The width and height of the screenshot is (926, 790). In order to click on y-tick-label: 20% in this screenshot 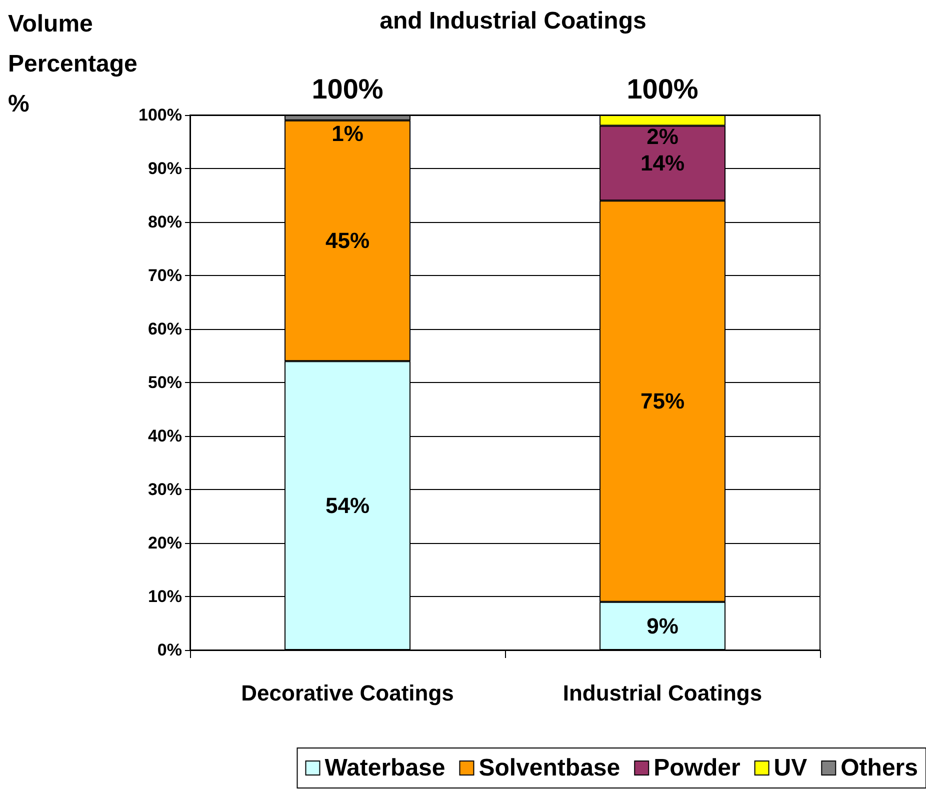, I will do `click(165, 543)`.